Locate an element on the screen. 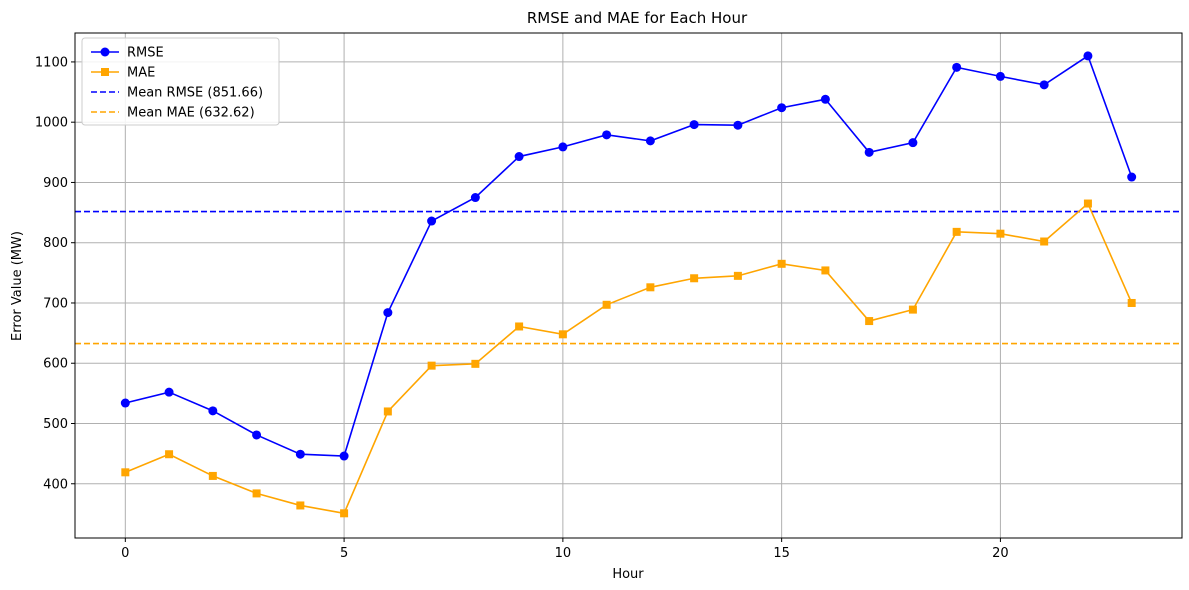  chart-title: RMSE and MAE for Each Hour is located at coordinates (637, 18).